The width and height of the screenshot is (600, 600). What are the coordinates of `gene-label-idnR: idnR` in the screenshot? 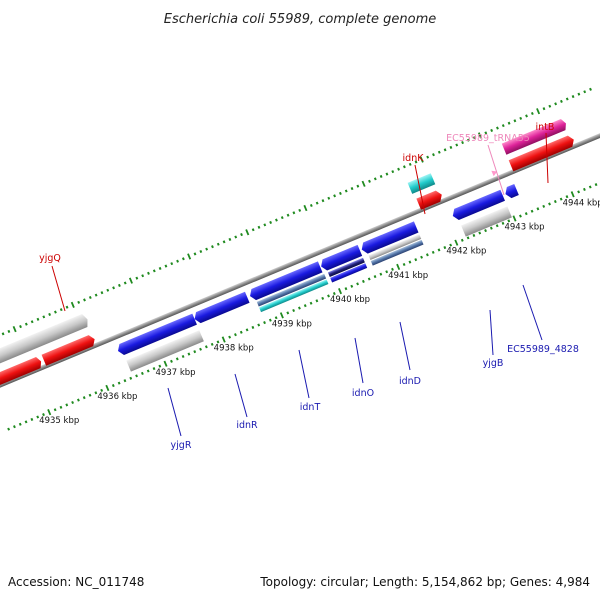 It's located at (247, 425).